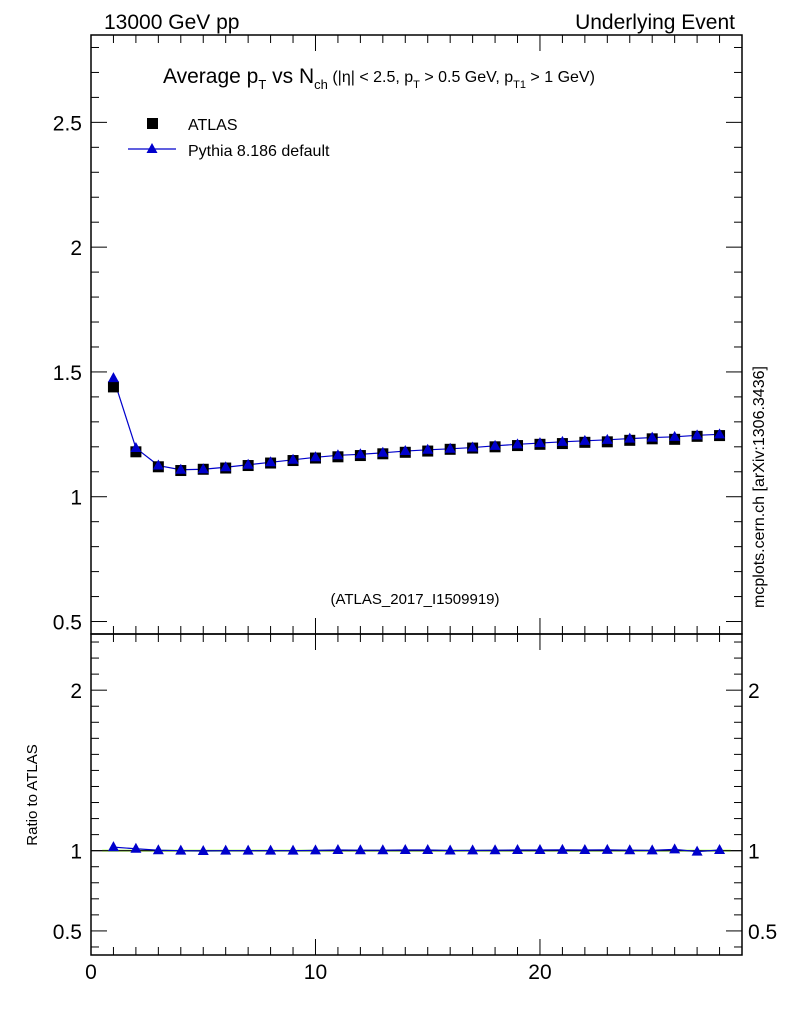 This screenshot has height=1024, width=786. What do you see at coordinates (655, 22) in the screenshot?
I see `header-right: Underlying Event` at bounding box center [655, 22].